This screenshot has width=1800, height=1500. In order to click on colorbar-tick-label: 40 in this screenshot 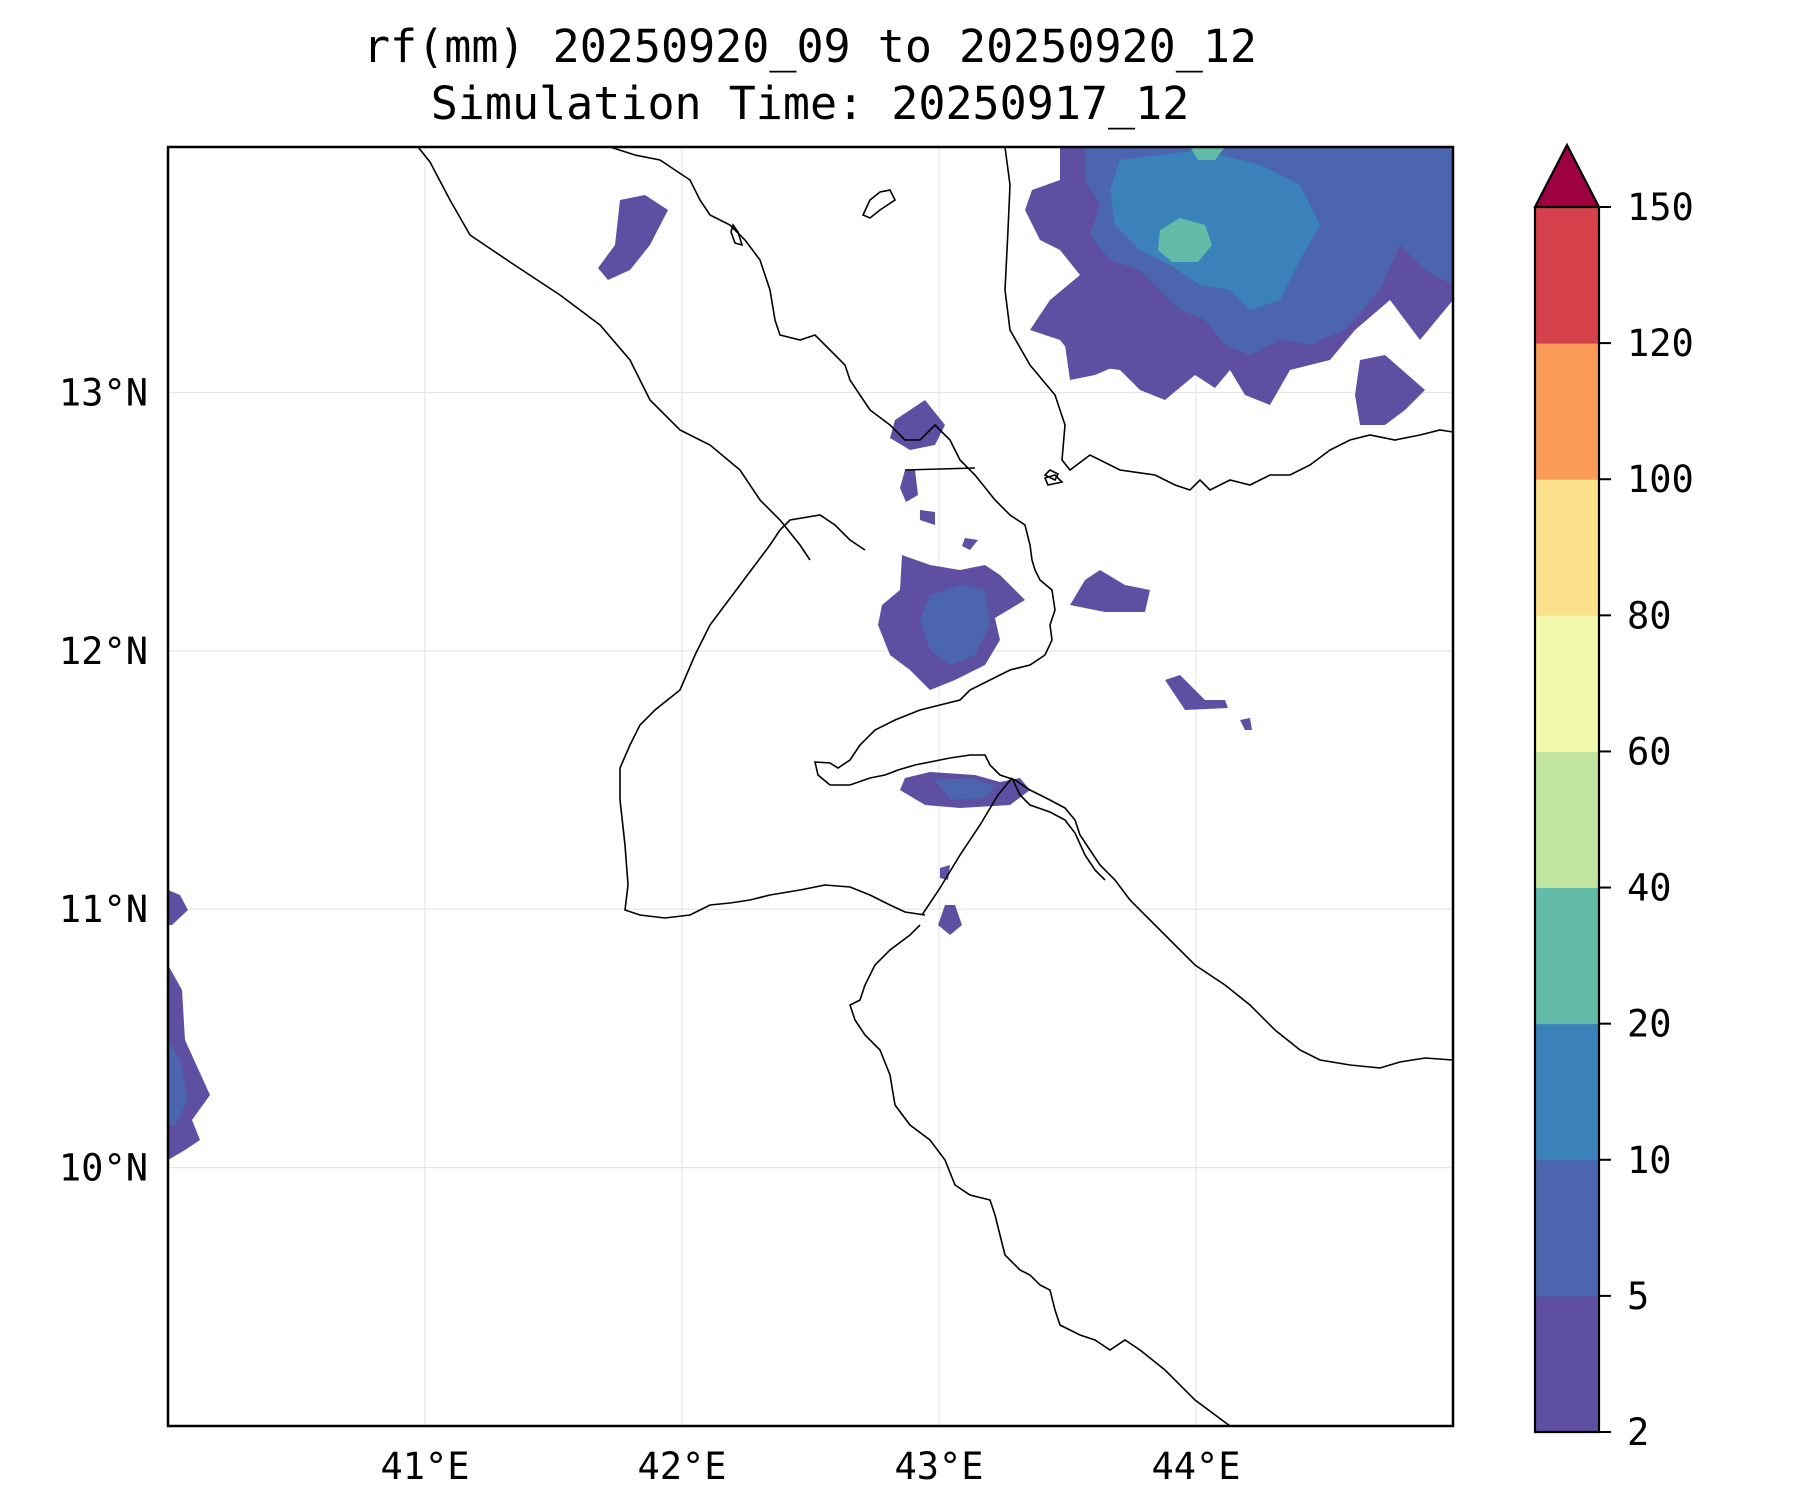, I will do `click(1649, 888)`.